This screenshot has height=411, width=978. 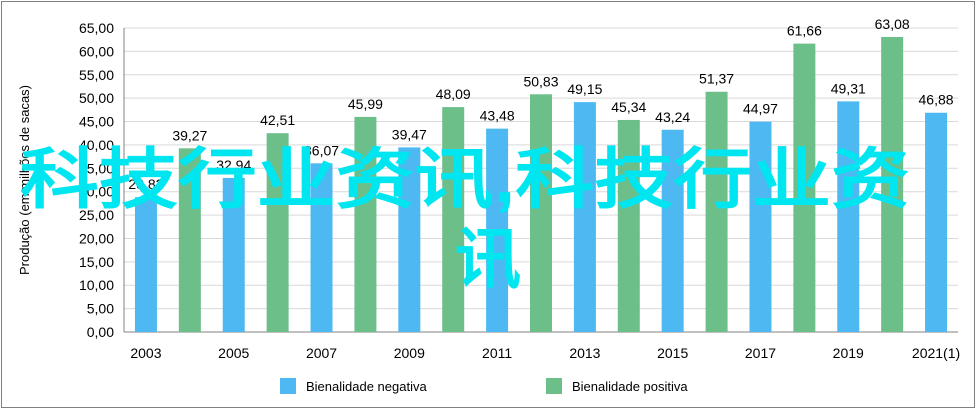 I want to click on y-tick-label: 45,00, so click(x=96, y=122).